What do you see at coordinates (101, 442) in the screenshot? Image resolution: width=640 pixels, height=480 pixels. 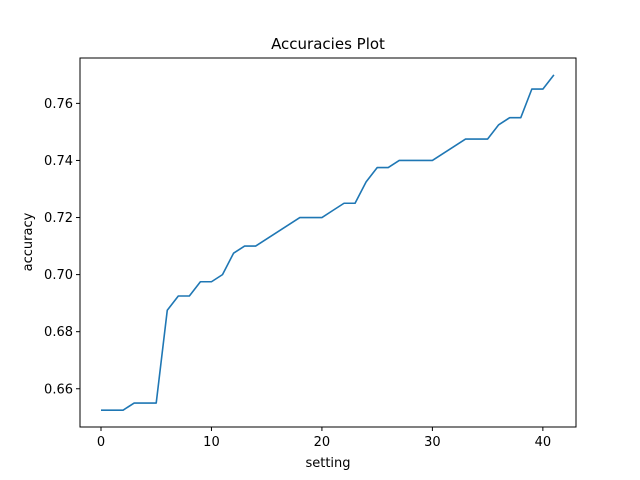 I see `x-tick-label: 0` at bounding box center [101, 442].